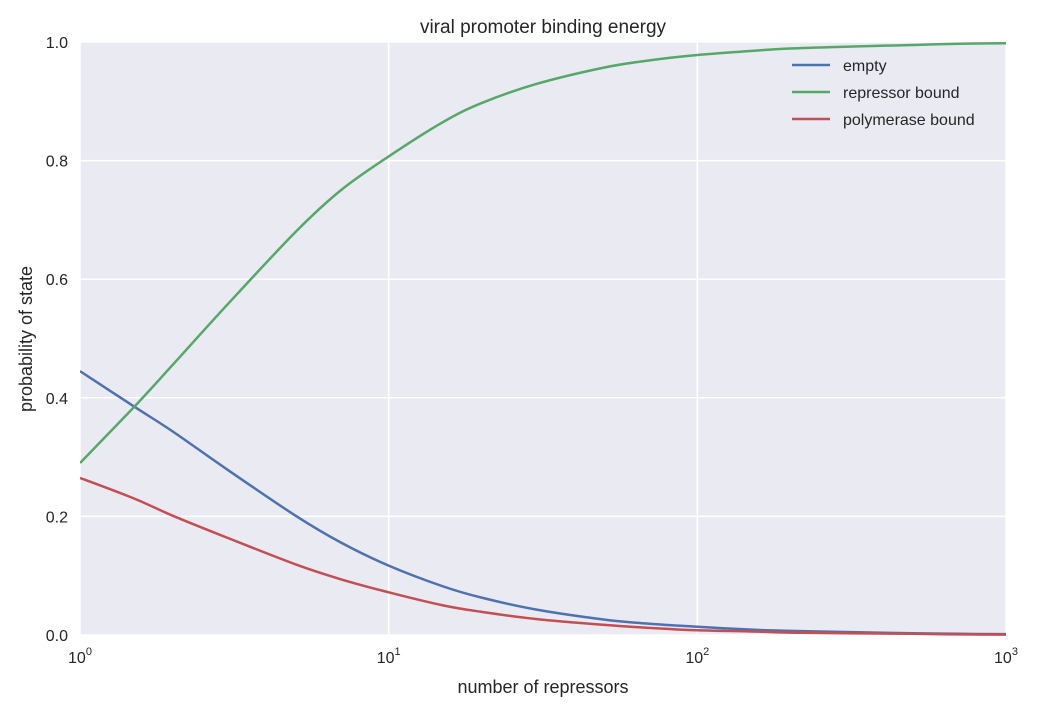 The image size is (1040, 715). What do you see at coordinates (865, 66) in the screenshot?
I see `legend-label: empty` at bounding box center [865, 66].